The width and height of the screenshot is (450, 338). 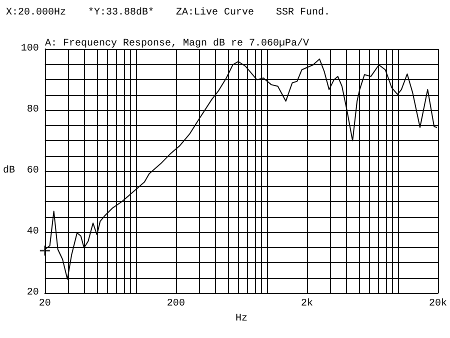 I want to click on y-tick-label: 80, so click(x=32, y=110).